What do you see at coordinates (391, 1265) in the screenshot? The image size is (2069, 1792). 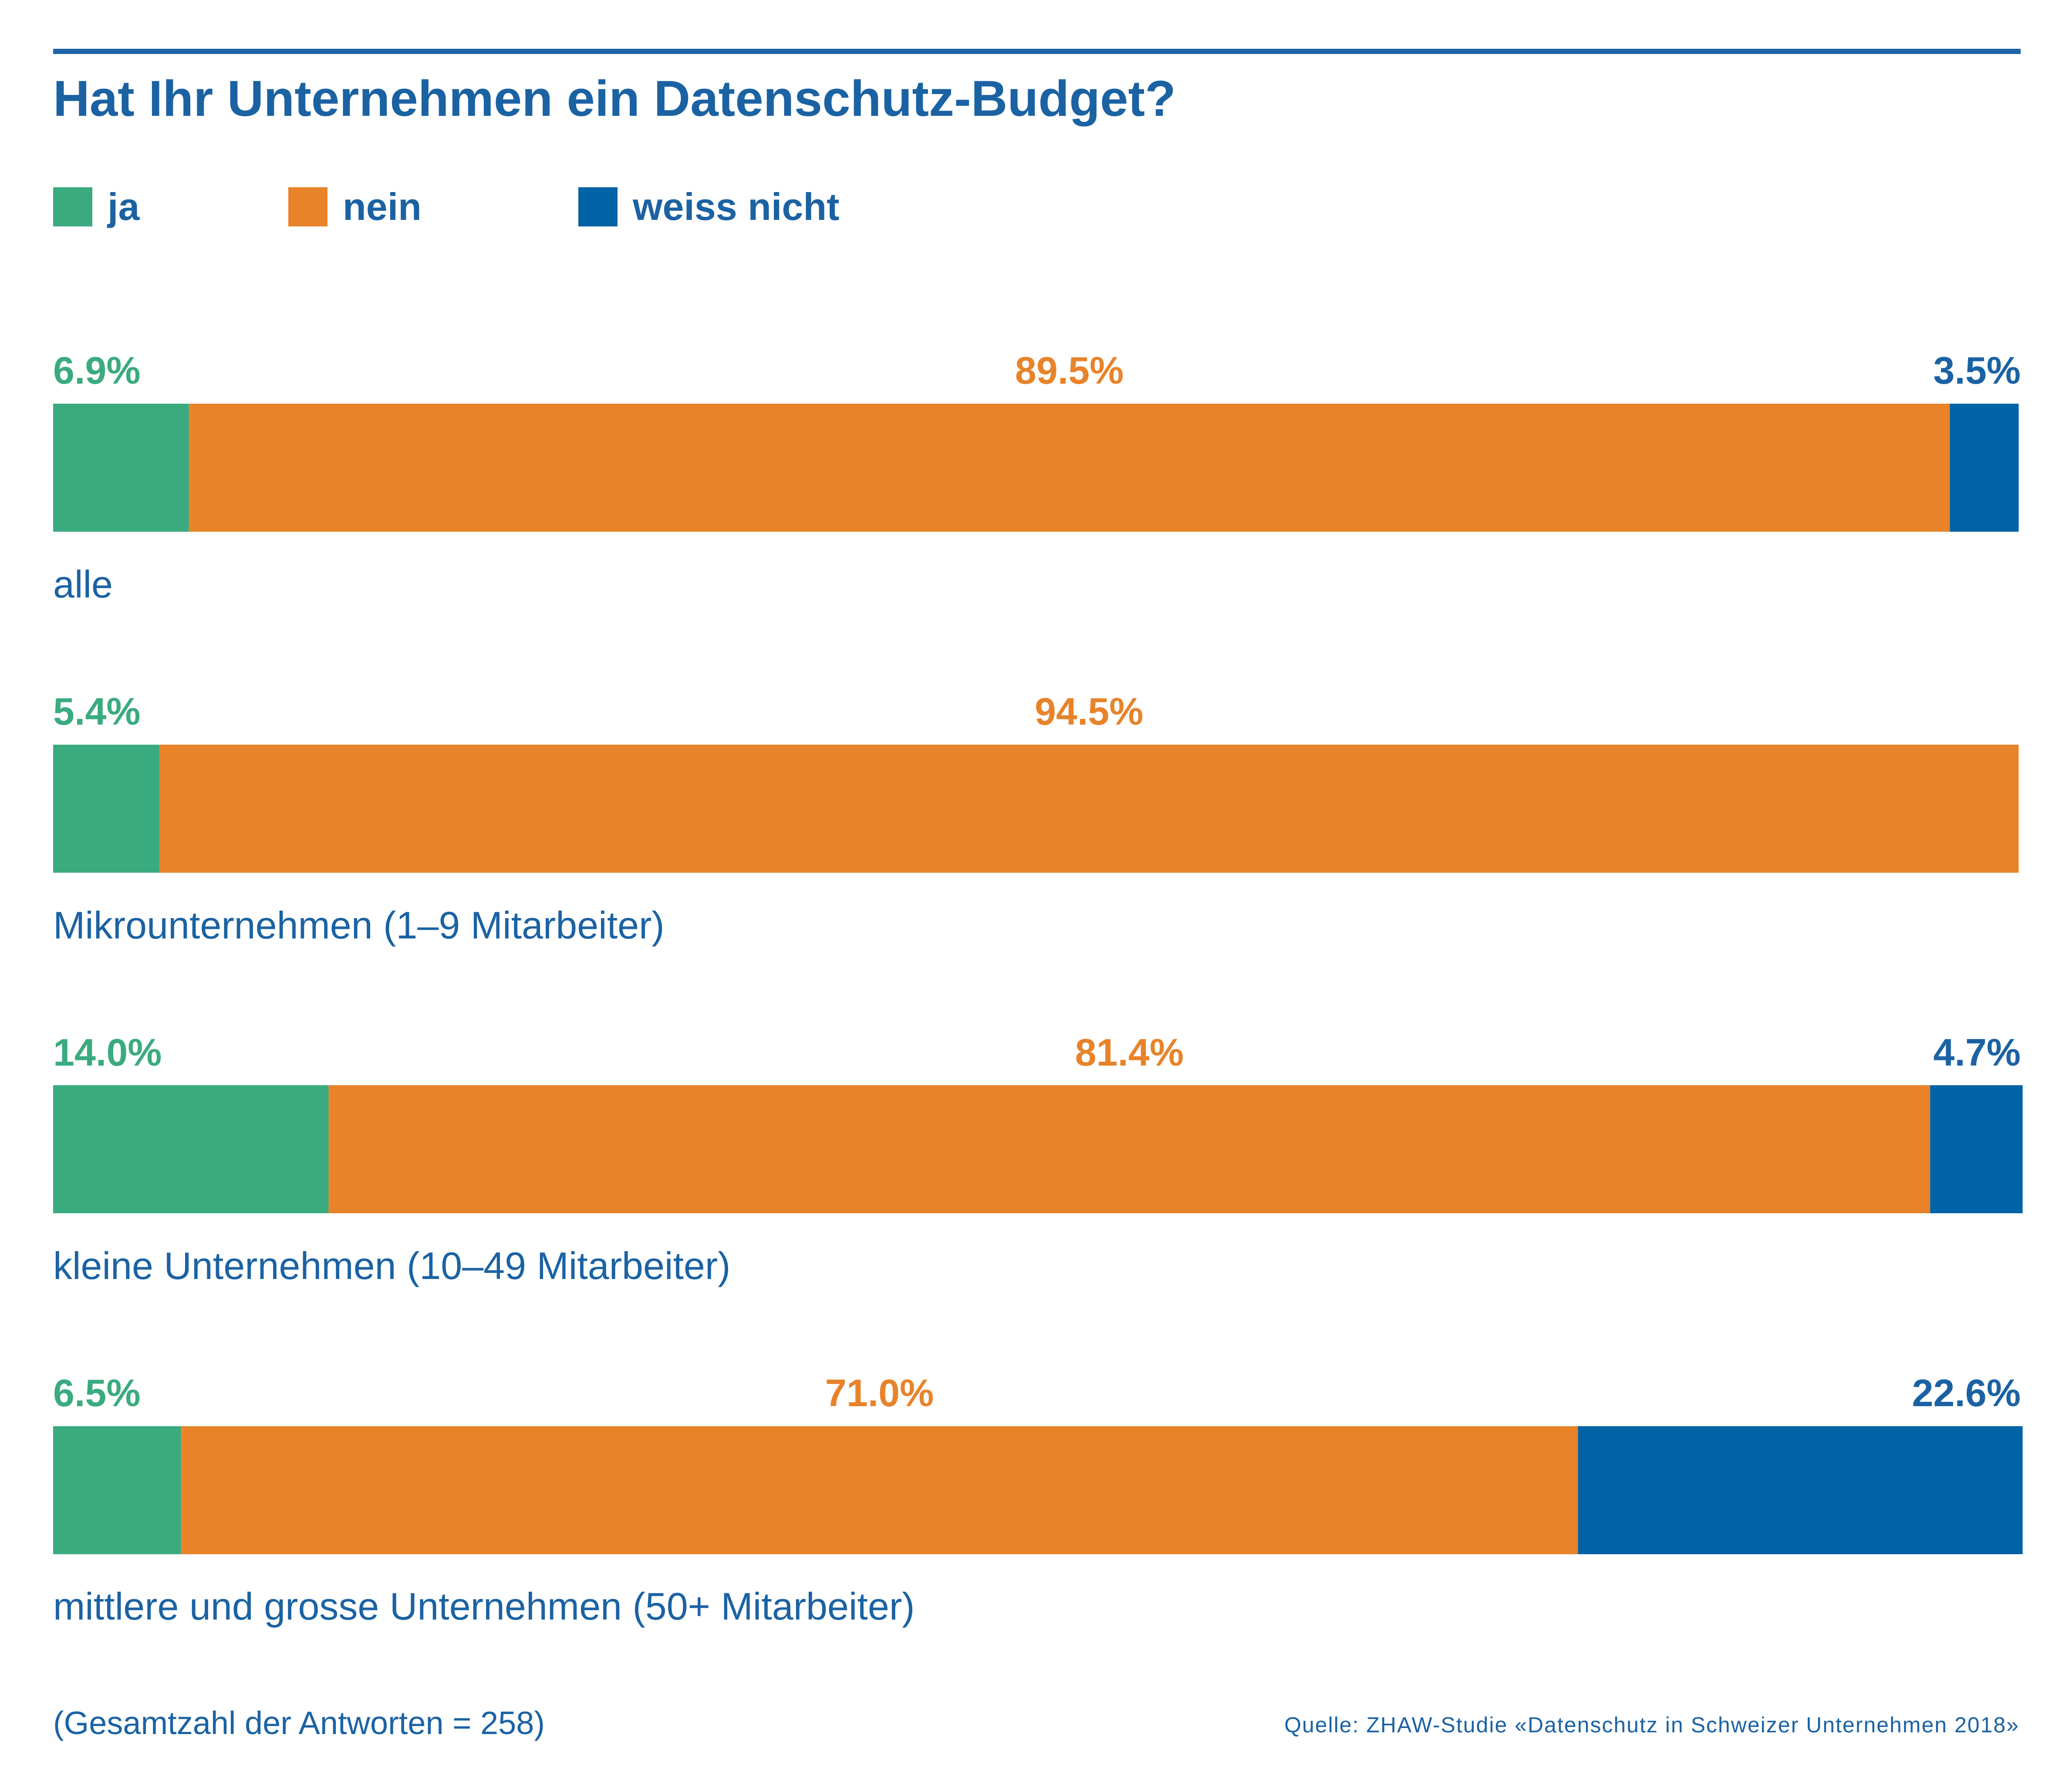 I see `category-label-2: kleine Unternehmen (10–49 Mitarbeiter)` at bounding box center [391, 1265].